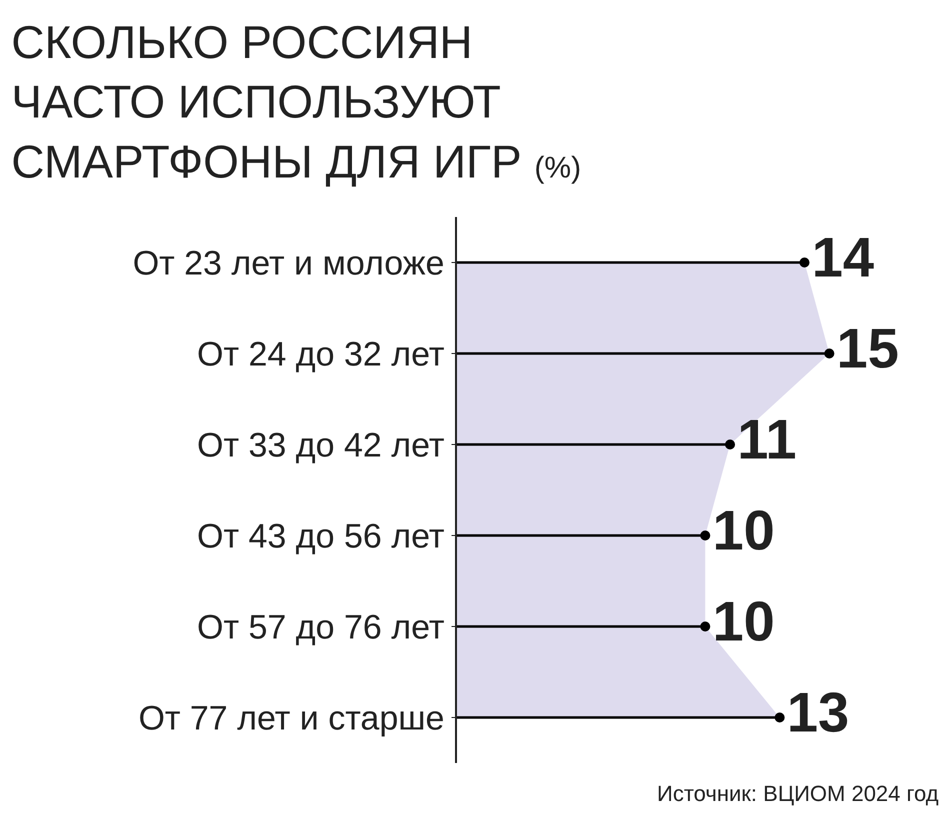 This screenshot has width=941, height=827. Describe the element at coordinates (291, 718) in the screenshot. I see `y-tick-label: От 77 лет и старше` at that location.